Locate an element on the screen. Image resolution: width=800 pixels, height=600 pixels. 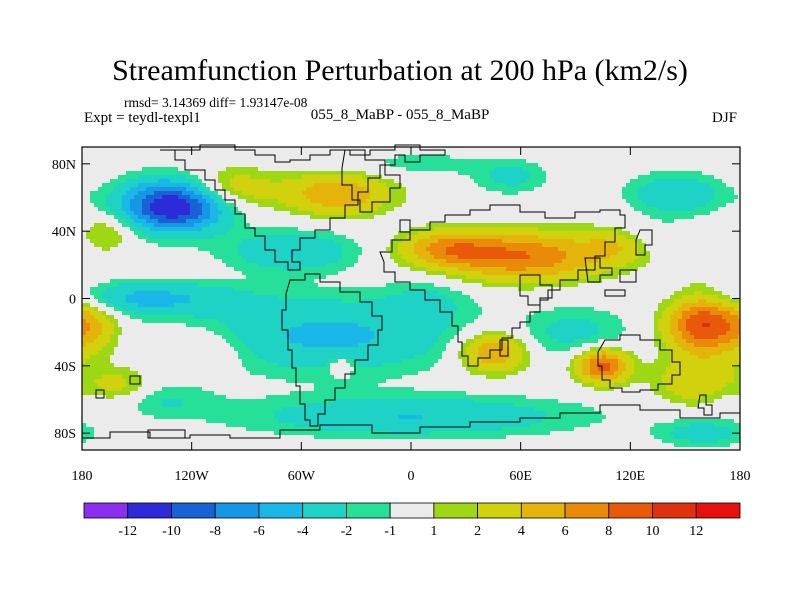
coastline-antarctica is located at coordinates (411, 421).